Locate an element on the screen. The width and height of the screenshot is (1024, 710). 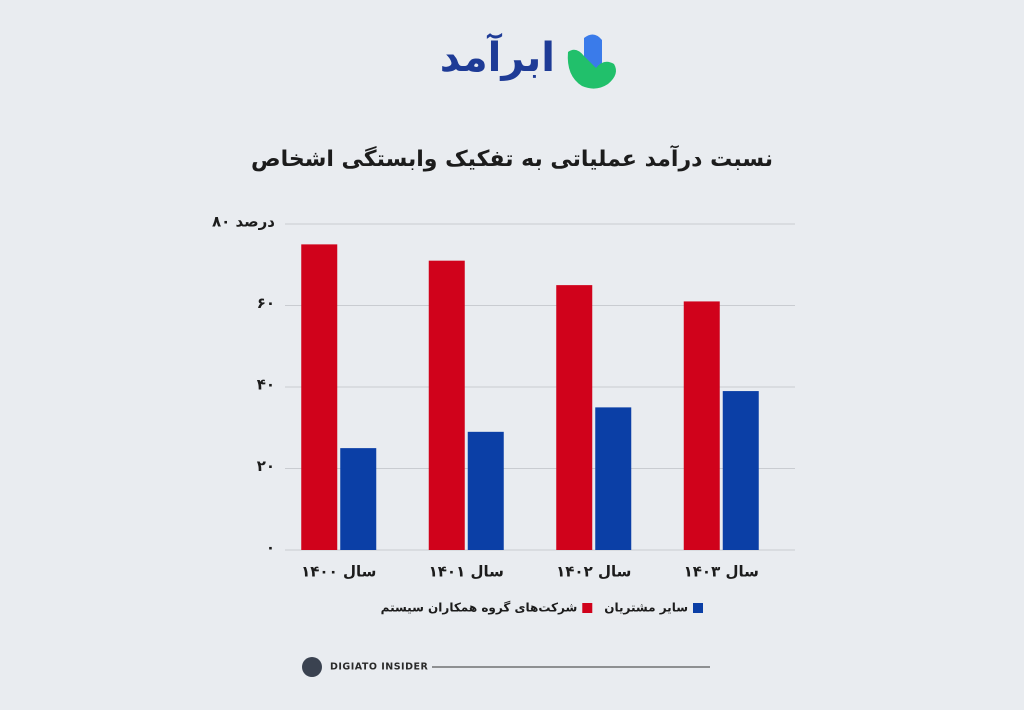
y-tick-label: ۸۰ درصد is located at coordinates (243, 222).